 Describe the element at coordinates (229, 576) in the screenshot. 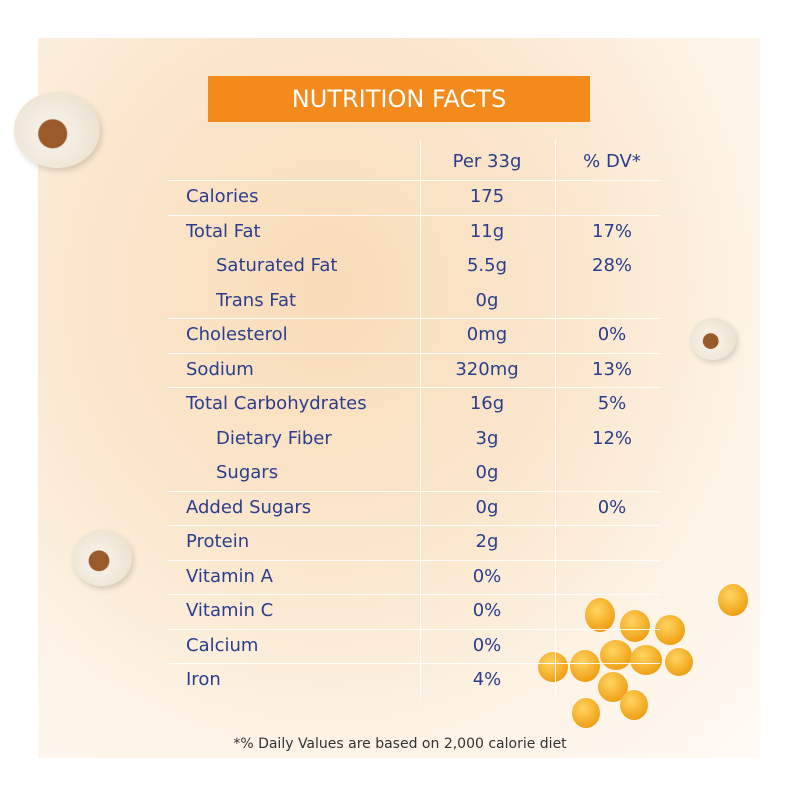

I see `nutrient-name: Vitamin A` at that location.